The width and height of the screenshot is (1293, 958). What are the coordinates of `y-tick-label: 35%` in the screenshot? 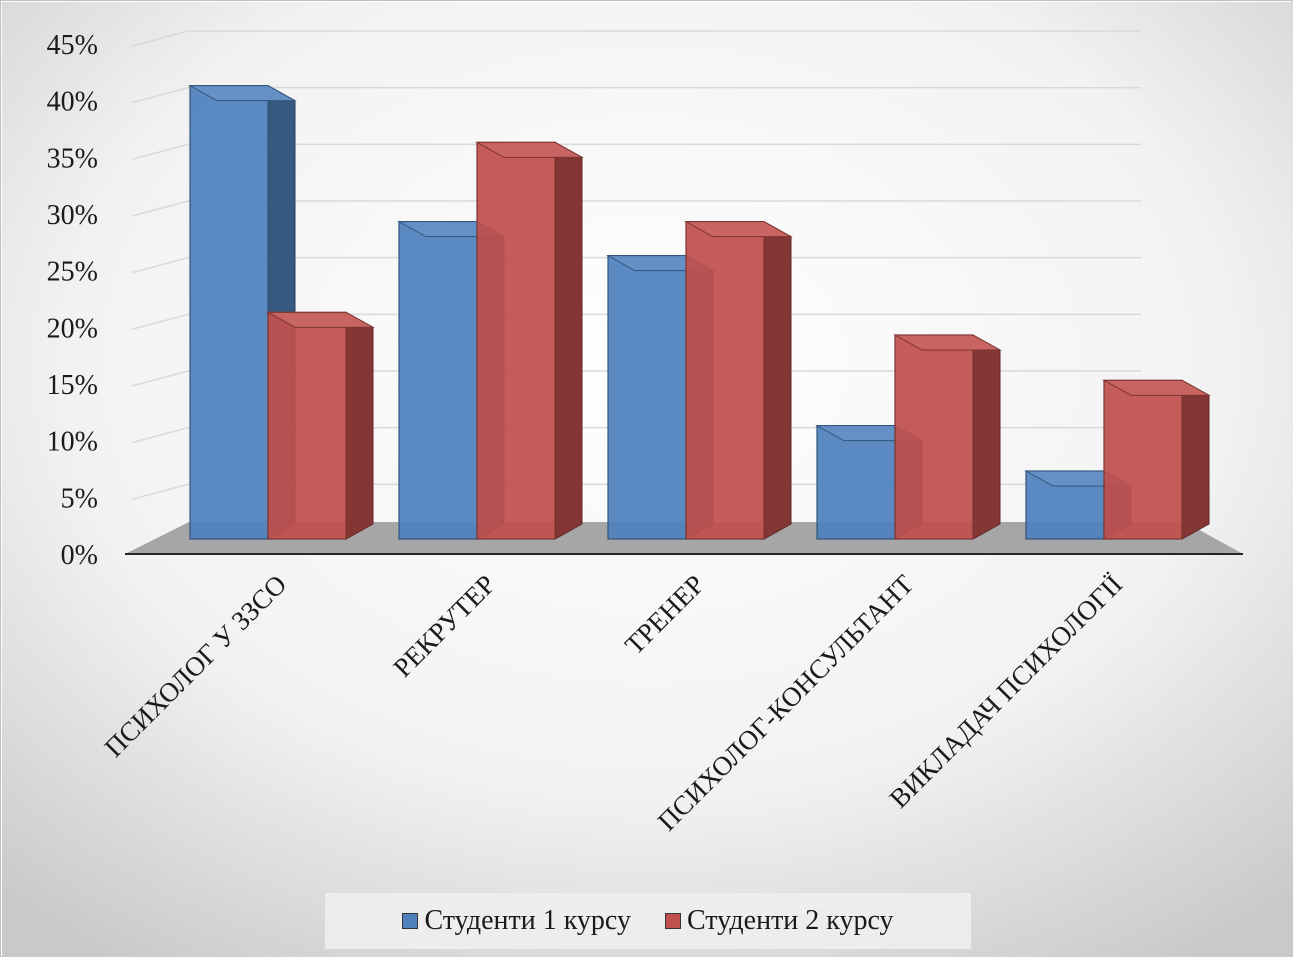 It's located at (72, 158).